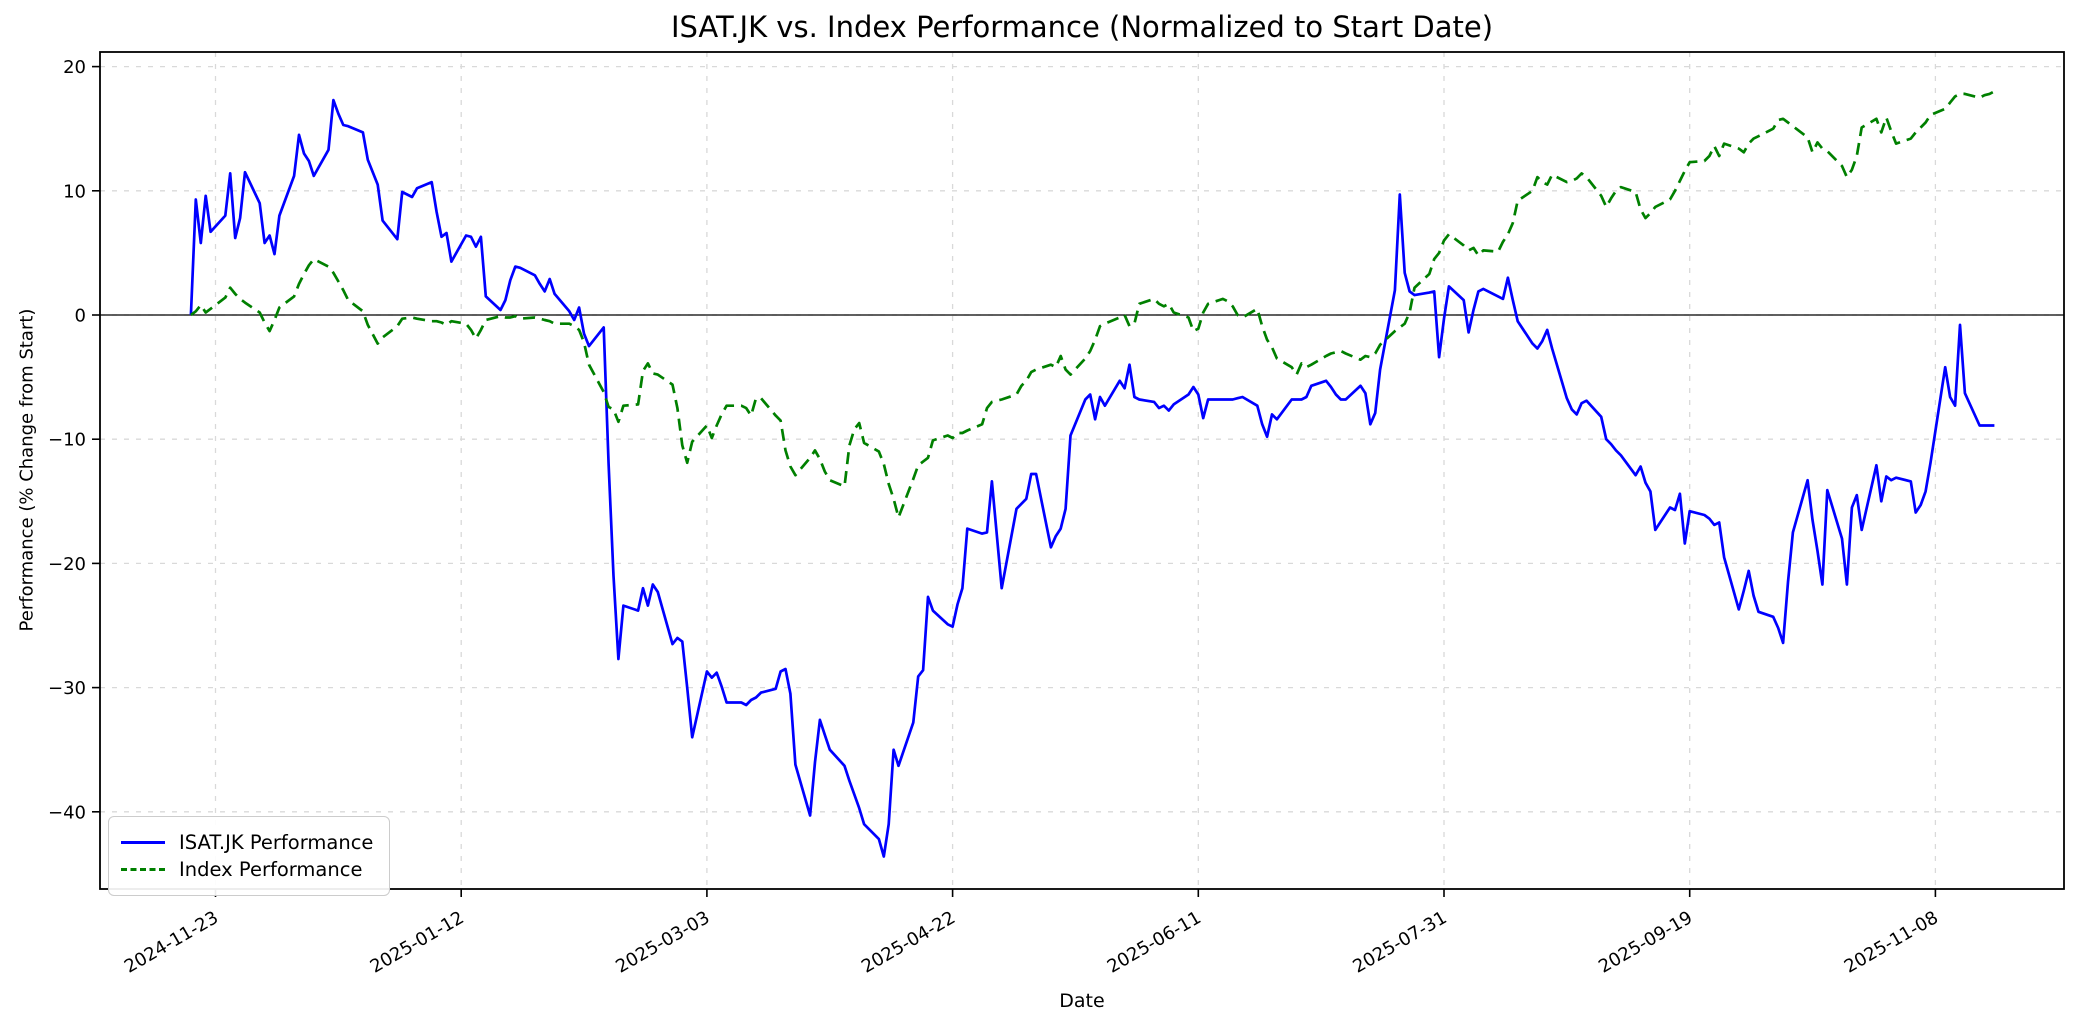 This screenshot has width=2084, height=1035. I want to click on legend-item-index: Index Performance, so click(247, 869).